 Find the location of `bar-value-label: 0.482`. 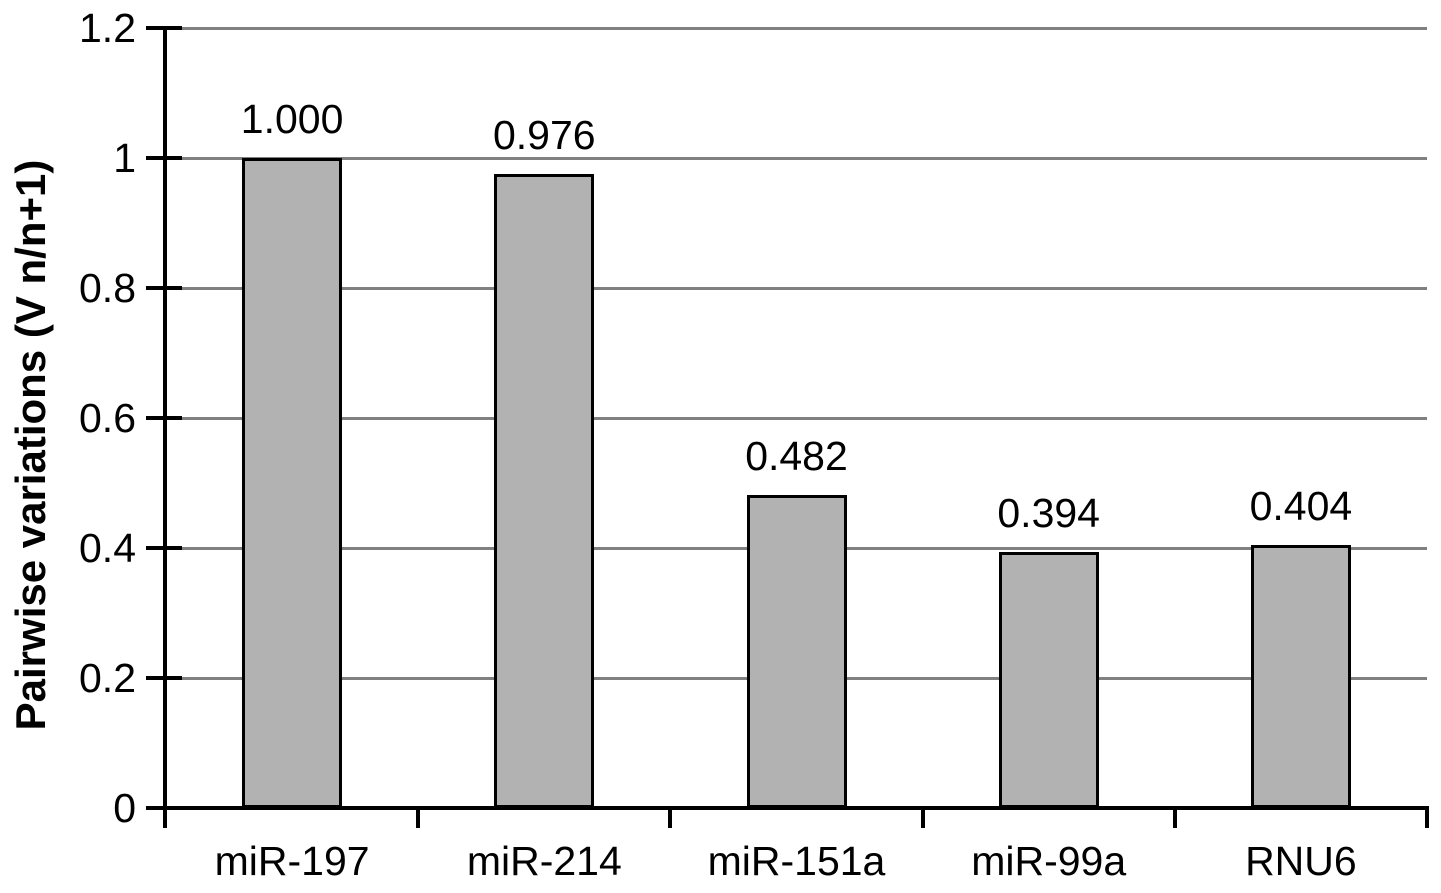

bar-value-label: 0.482 is located at coordinates (796, 455).